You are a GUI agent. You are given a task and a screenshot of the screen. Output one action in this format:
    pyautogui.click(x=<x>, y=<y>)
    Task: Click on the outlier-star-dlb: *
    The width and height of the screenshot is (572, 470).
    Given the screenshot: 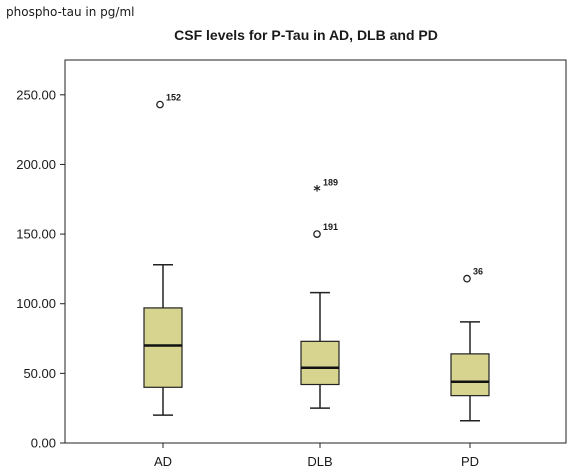 What is the action you would take?
    pyautogui.click(x=317, y=192)
    